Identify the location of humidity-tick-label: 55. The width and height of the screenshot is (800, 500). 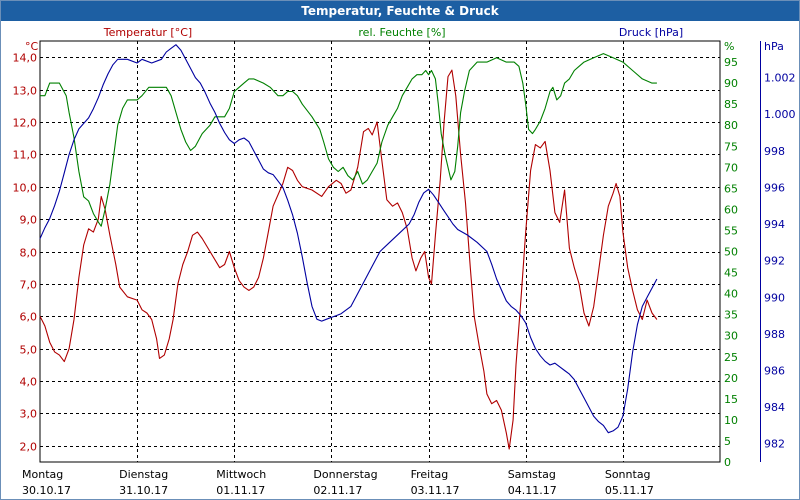
(731, 230).